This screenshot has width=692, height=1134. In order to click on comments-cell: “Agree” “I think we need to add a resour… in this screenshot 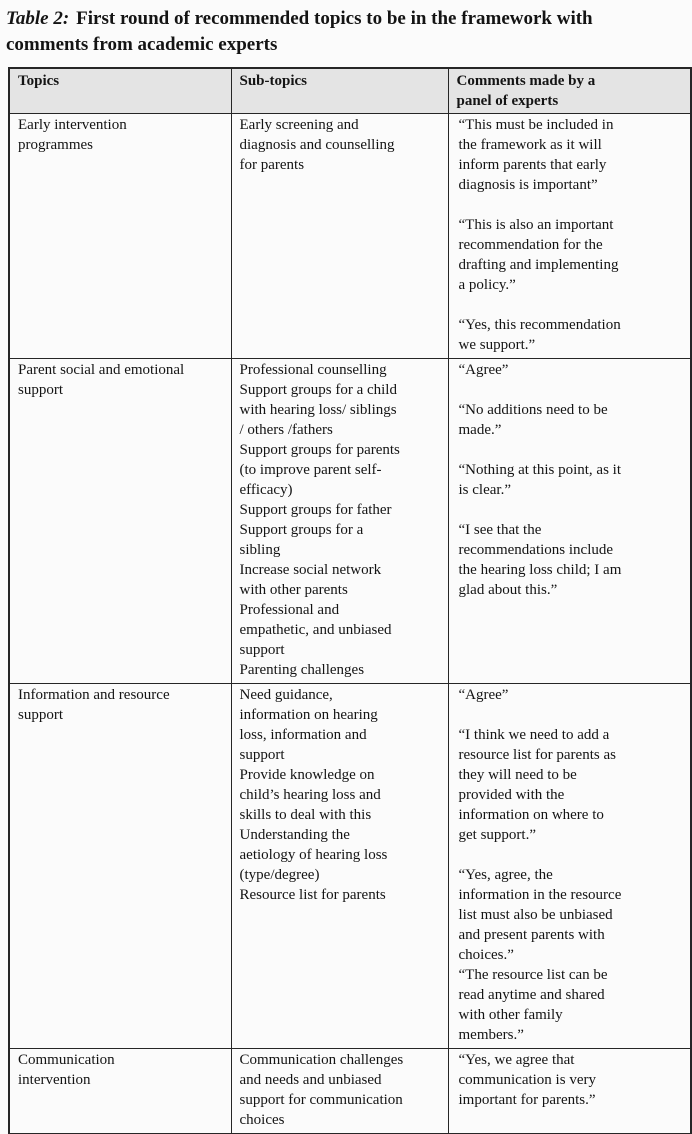, I will do `click(569, 866)`.